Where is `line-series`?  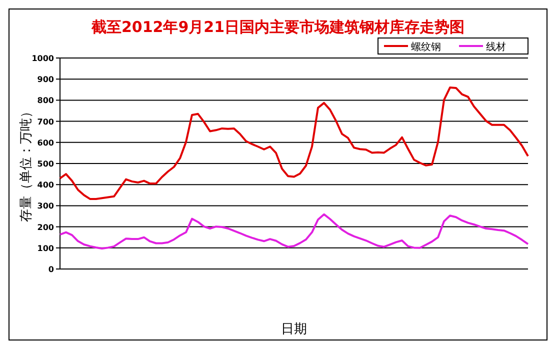
line-series is located at coordinates (294, 231).